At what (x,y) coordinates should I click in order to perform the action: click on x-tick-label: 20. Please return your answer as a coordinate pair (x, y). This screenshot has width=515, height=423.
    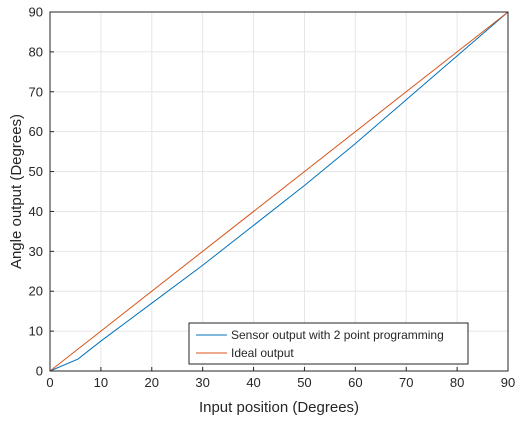
    Looking at the image, I should click on (152, 382).